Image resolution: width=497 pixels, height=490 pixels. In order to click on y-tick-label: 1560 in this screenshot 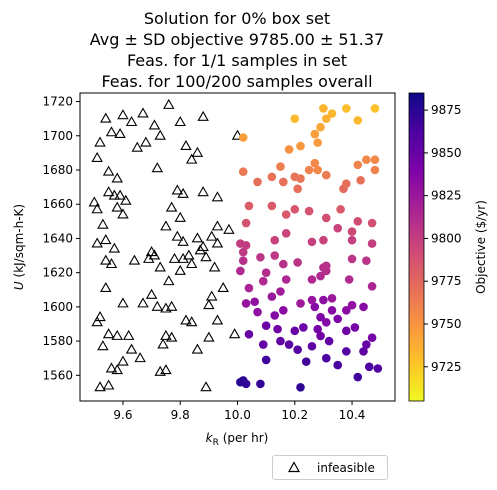, I will do `click(57, 375)`.